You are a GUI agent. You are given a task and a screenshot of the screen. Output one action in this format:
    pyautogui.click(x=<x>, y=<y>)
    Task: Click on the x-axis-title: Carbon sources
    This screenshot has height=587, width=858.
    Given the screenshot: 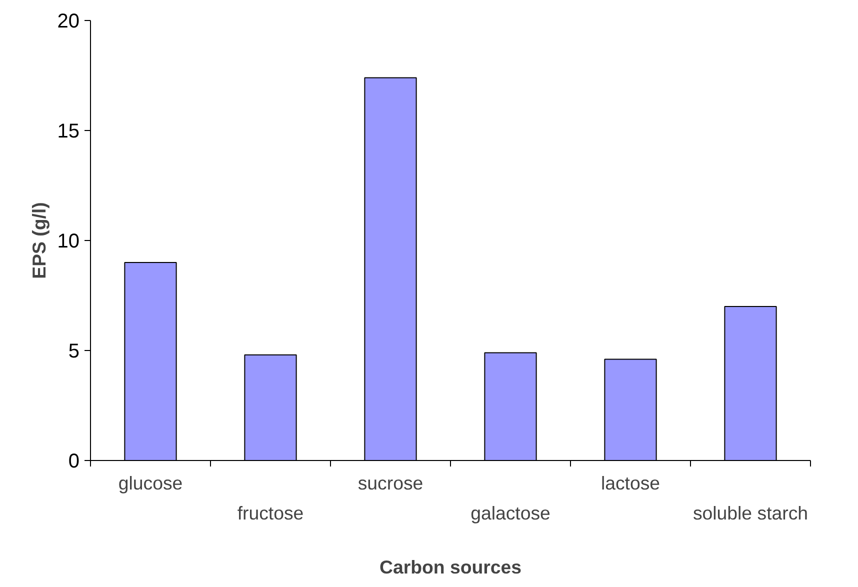 What is the action you would take?
    pyautogui.click(x=450, y=567)
    